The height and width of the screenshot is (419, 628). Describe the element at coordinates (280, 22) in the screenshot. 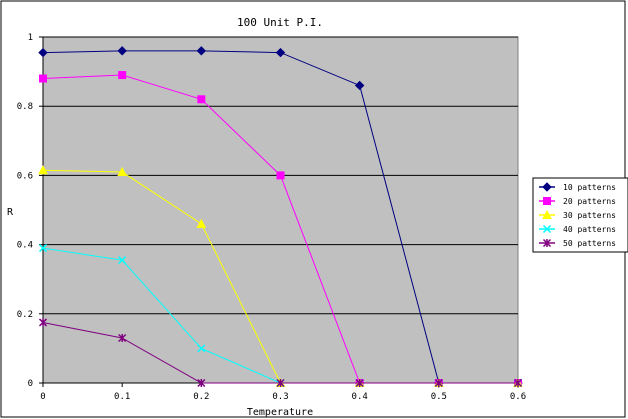

I see `chart-title: 100 Unit P.I.` at that location.